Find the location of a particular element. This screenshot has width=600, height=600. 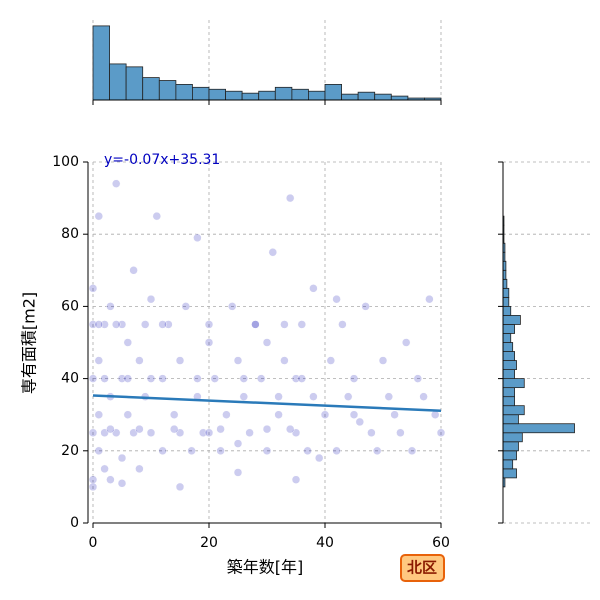

y-tick-label: 60 is located at coordinates (70, 306).